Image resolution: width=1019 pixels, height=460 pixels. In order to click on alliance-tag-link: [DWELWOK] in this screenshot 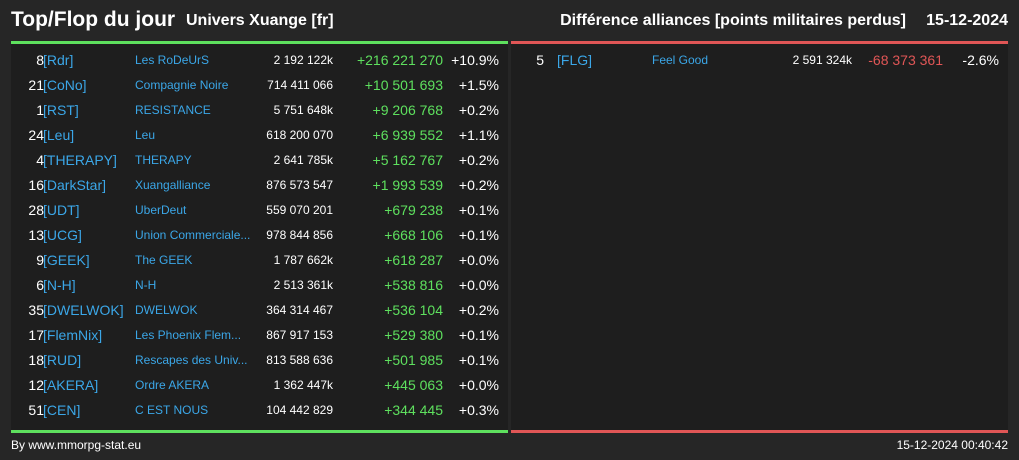, I will do `click(83, 310)`.